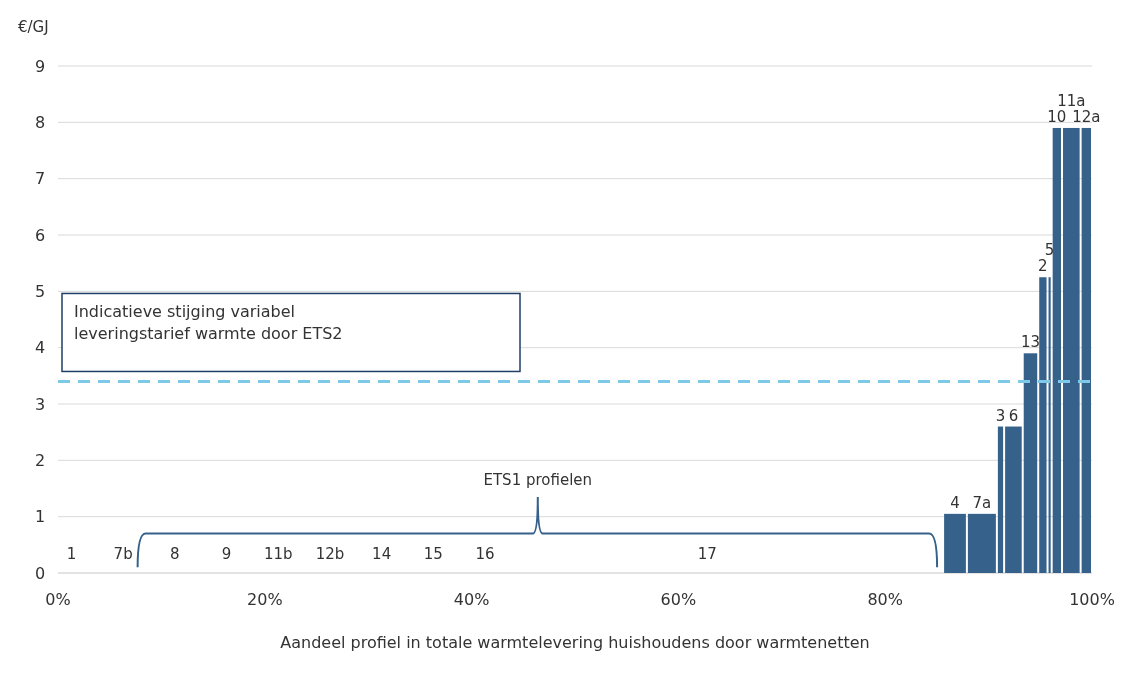 The height and width of the screenshot is (675, 1130). I want to click on annotation: 7b, so click(123, 554).